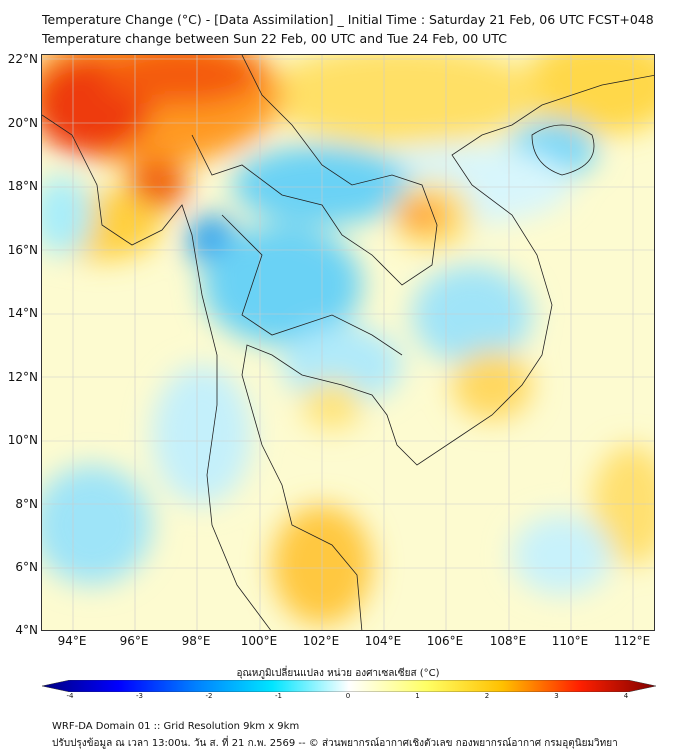  Describe the element at coordinates (26, 567) in the screenshot. I see `lat-label: 6°N` at that location.